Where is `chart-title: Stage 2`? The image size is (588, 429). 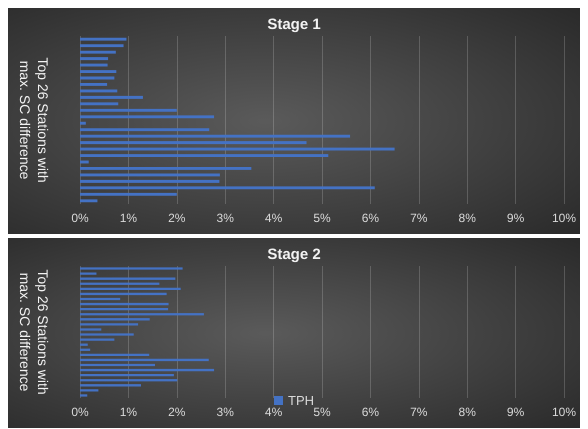 chart-title: Stage 2 is located at coordinates (294, 254).